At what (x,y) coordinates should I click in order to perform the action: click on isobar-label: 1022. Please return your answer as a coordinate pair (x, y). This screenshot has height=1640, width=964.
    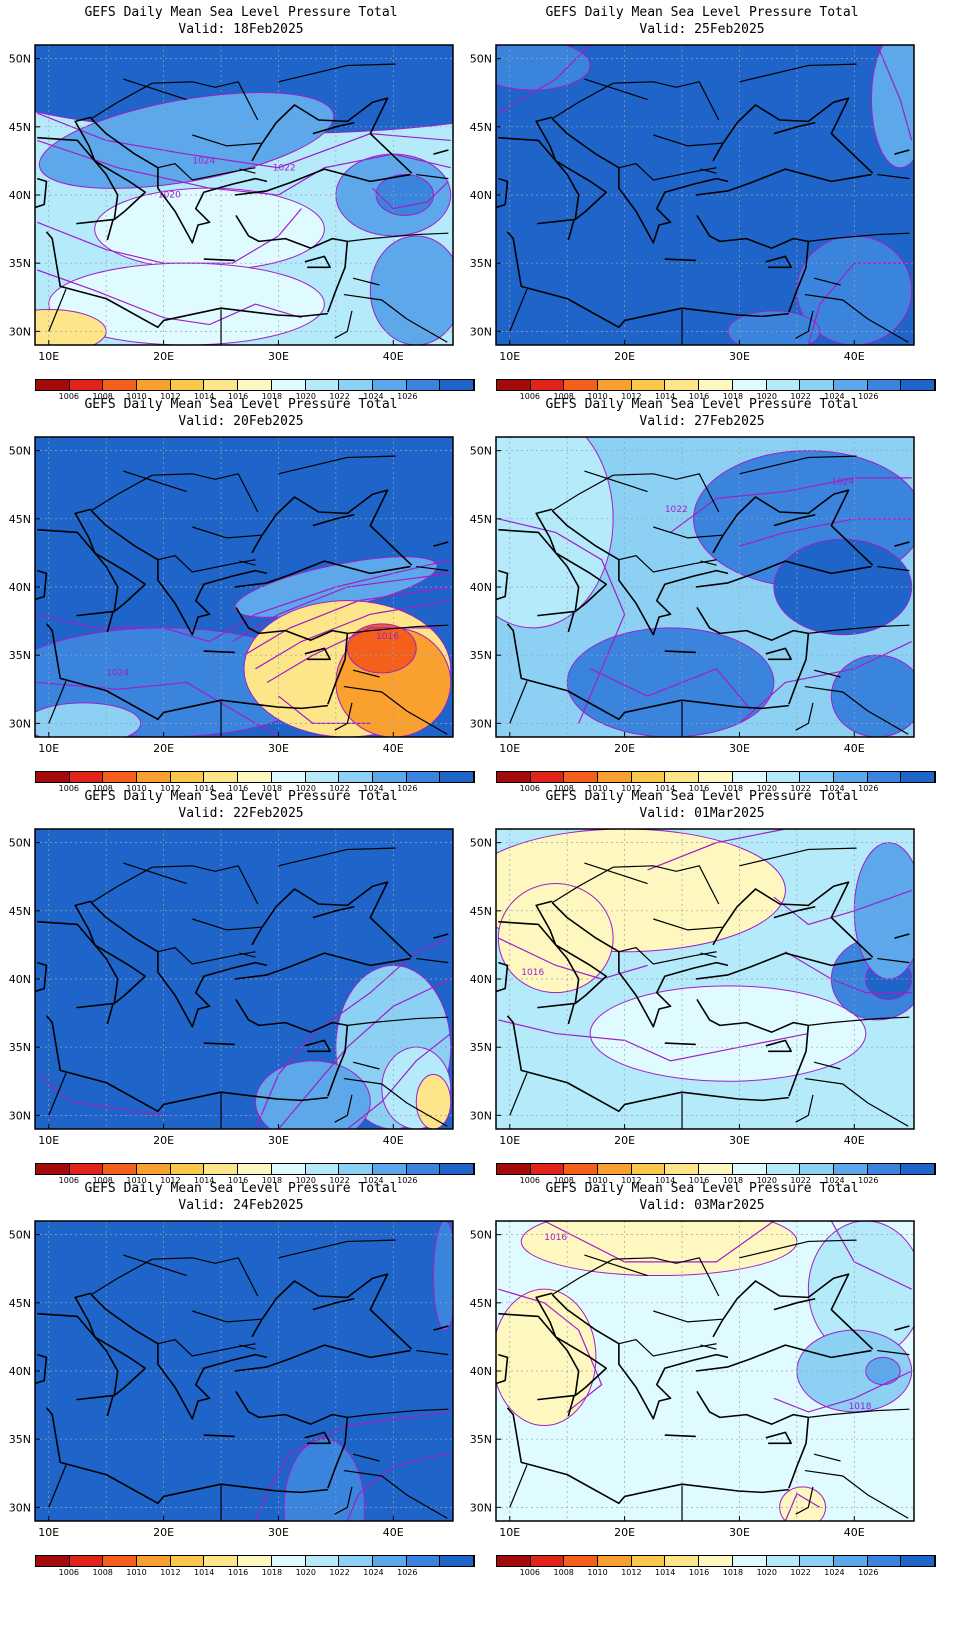
    Looking at the image, I should click on (284, 168).